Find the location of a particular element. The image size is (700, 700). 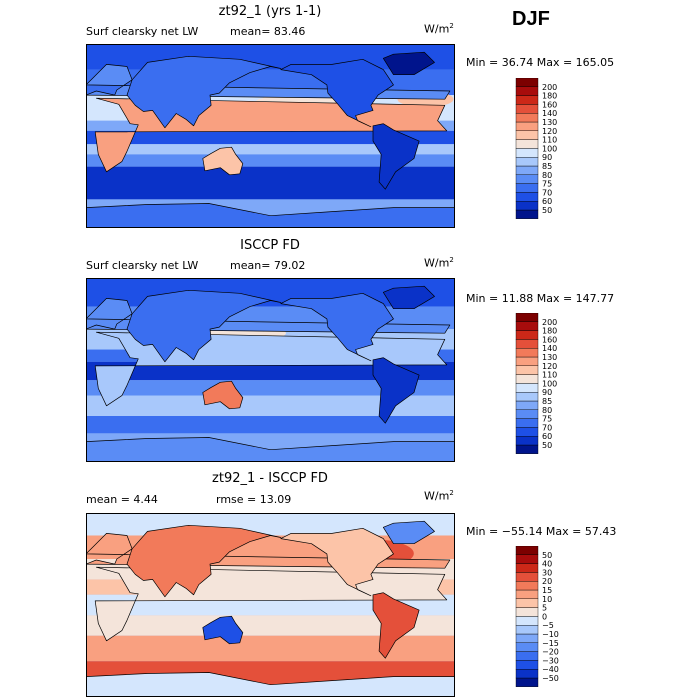

panel1-units: W/m2 is located at coordinates (439, 29).